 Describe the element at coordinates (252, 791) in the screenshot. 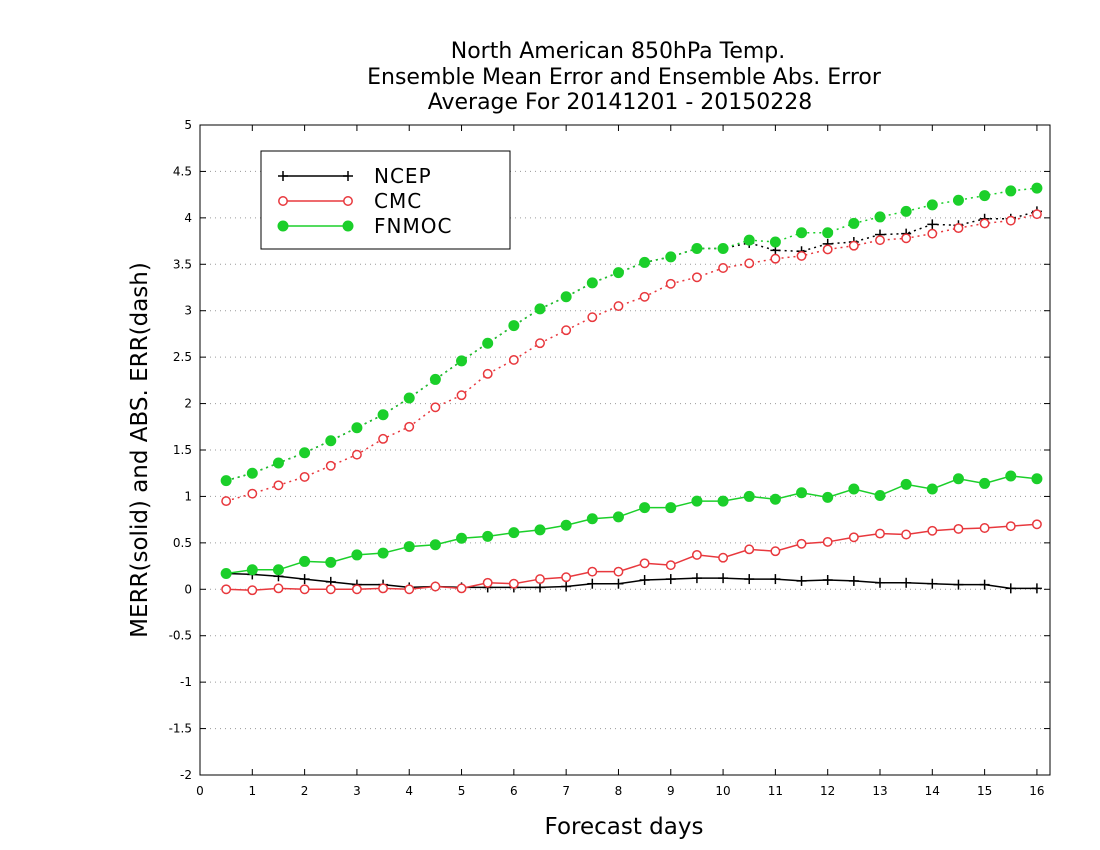

I see `x-tick-label: 1` at that location.